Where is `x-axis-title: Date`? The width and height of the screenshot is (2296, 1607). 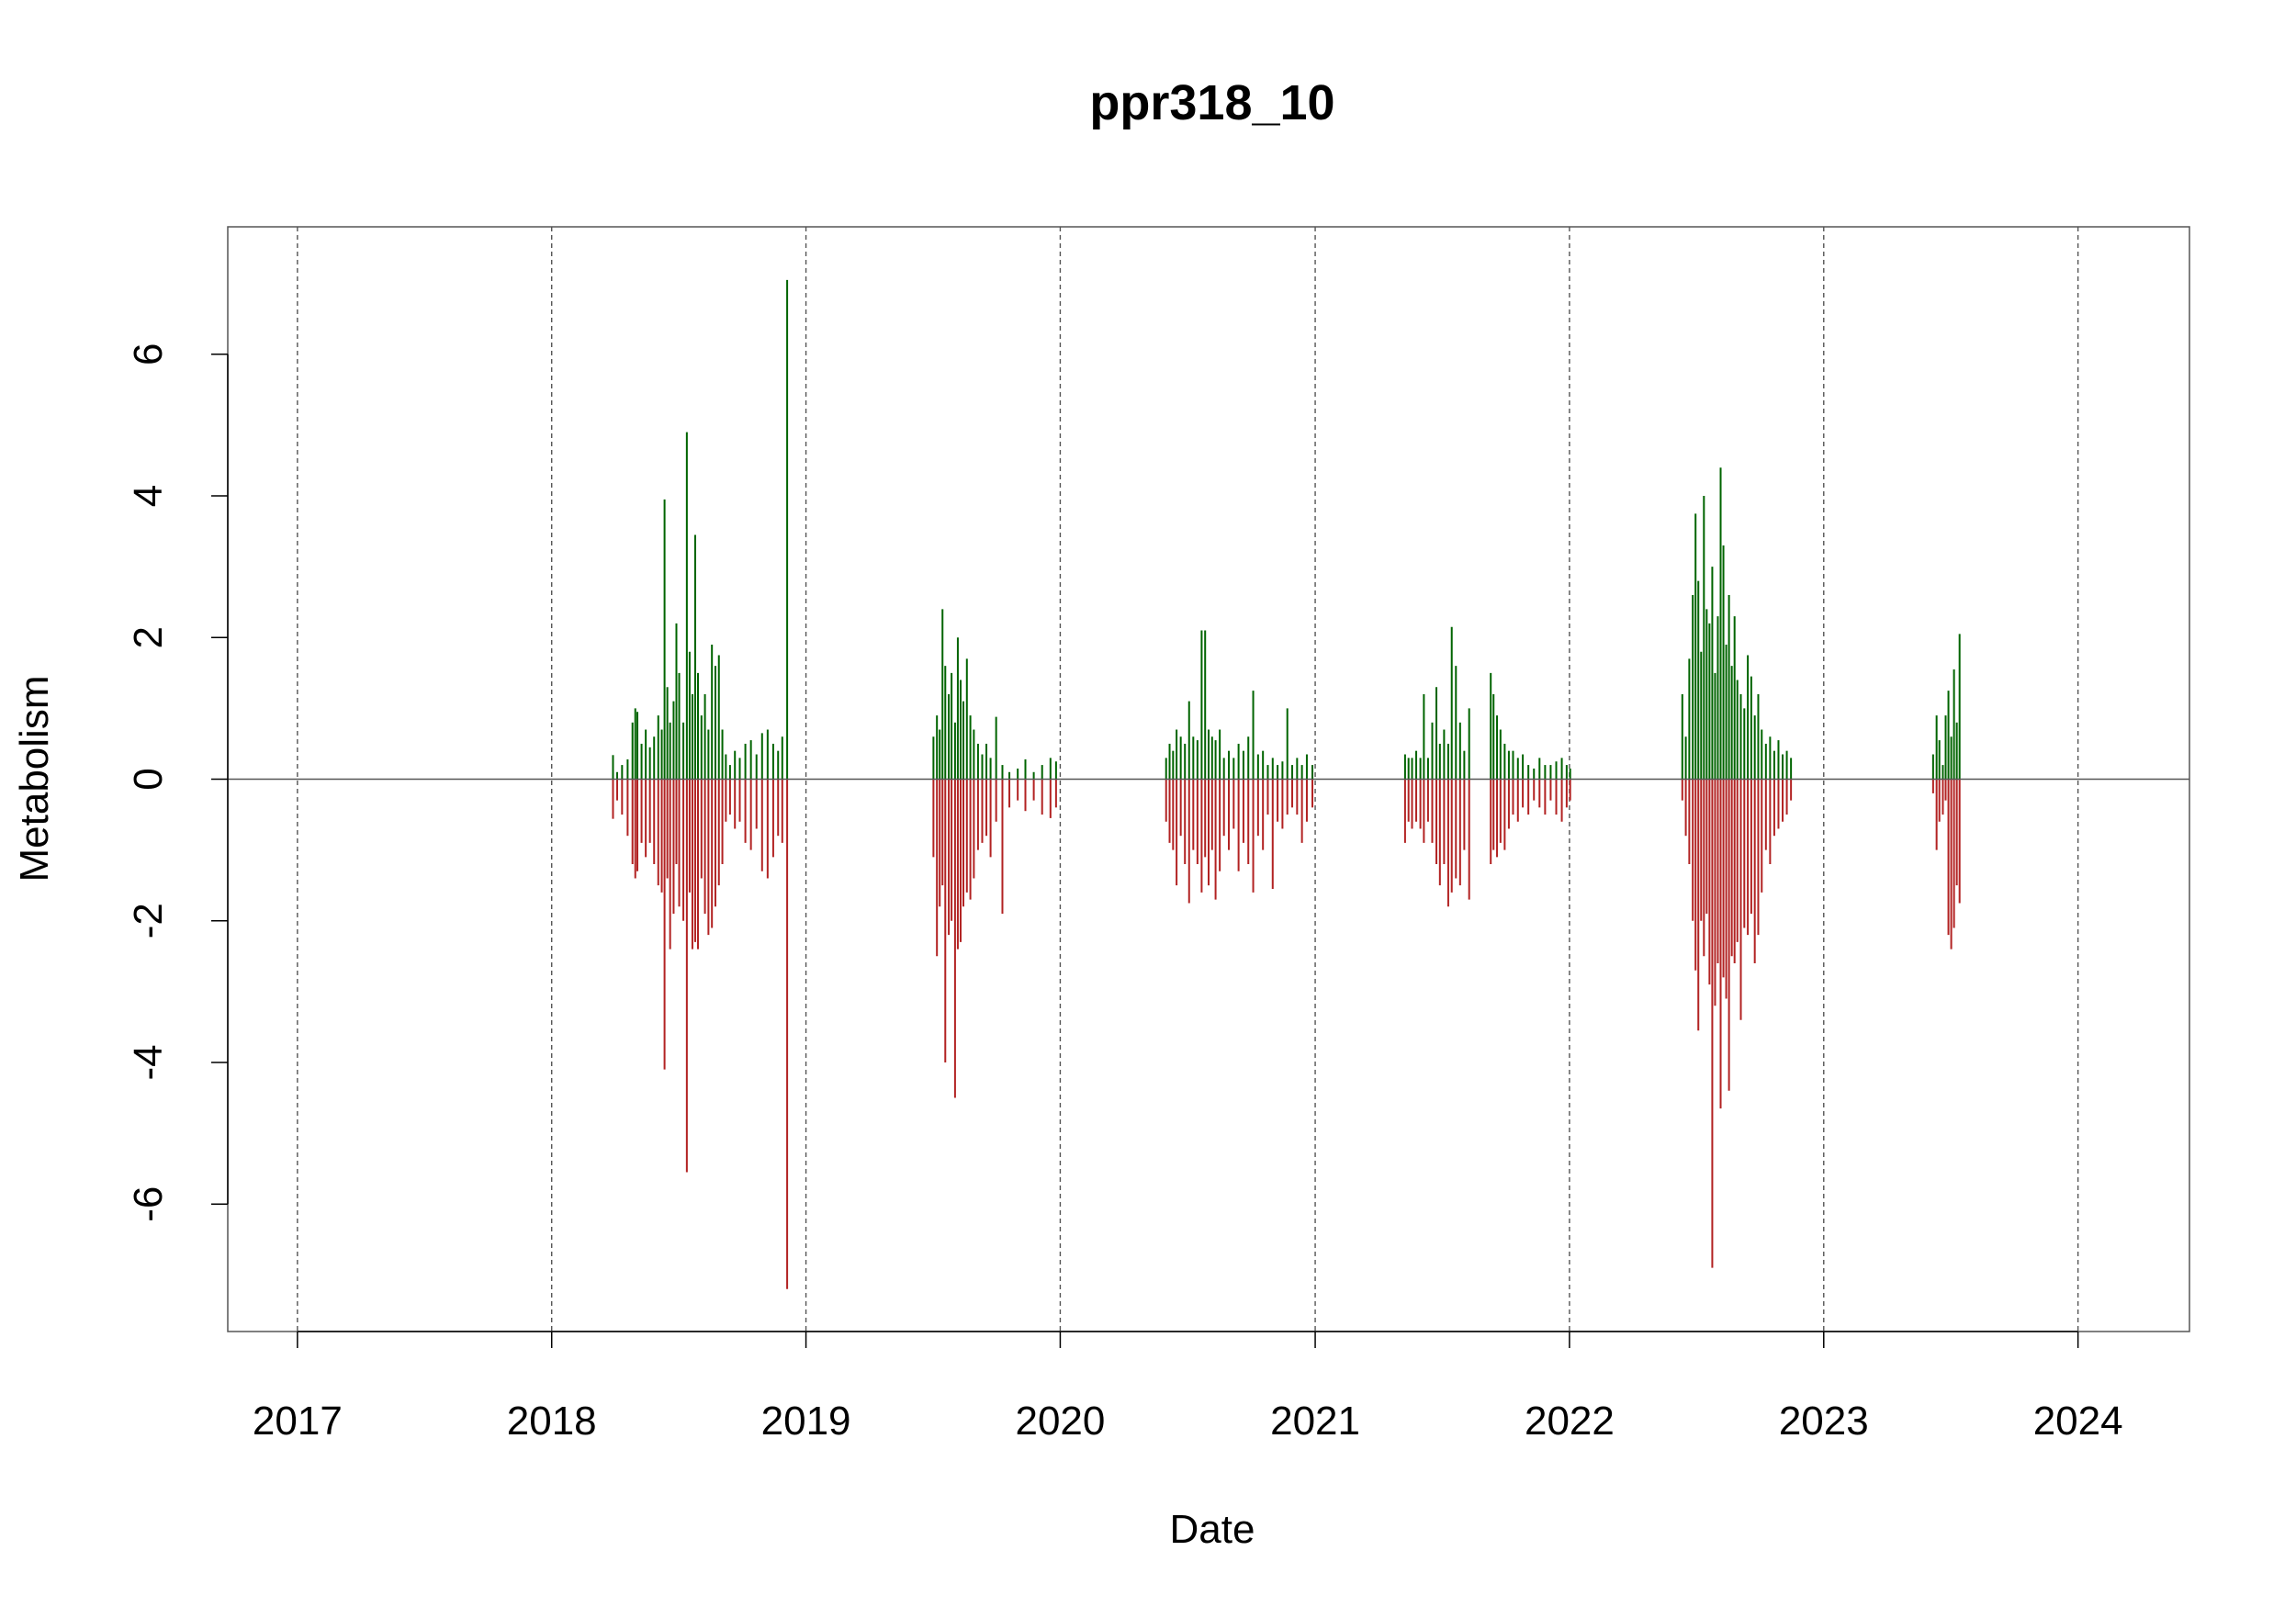 x-axis-title: Date is located at coordinates (1212, 1529).